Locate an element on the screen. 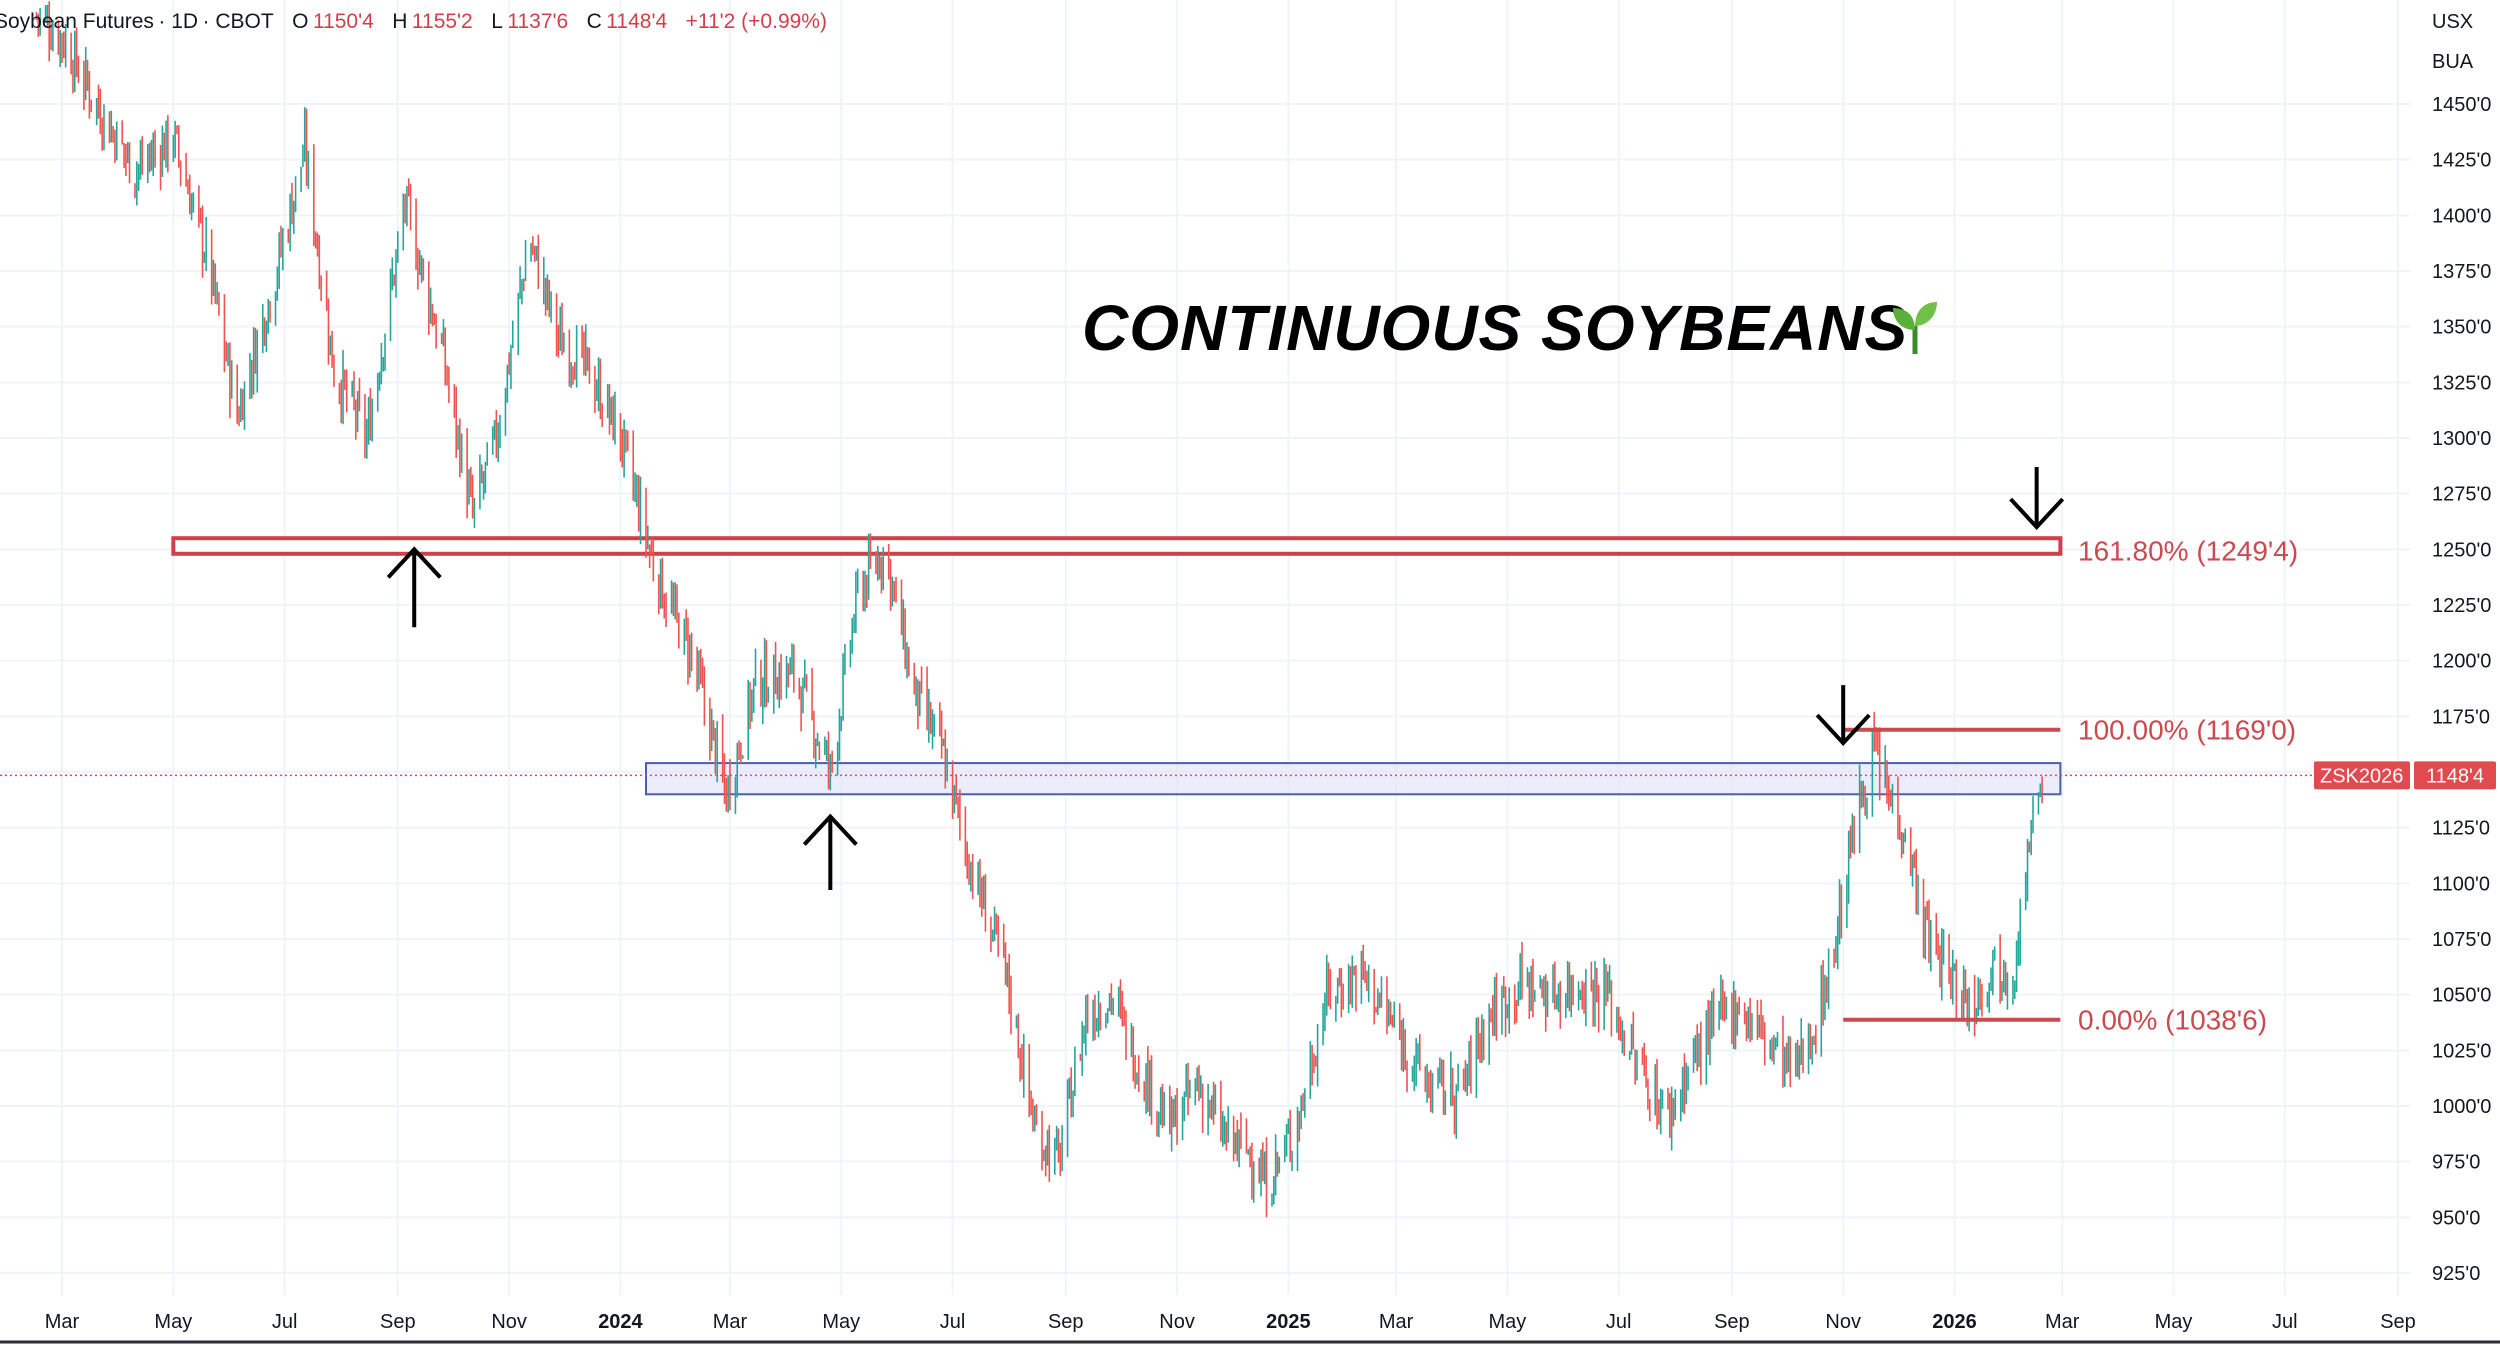 The image size is (2500, 1345). price-tick-label: 1450'0 is located at coordinates (2461, 105).